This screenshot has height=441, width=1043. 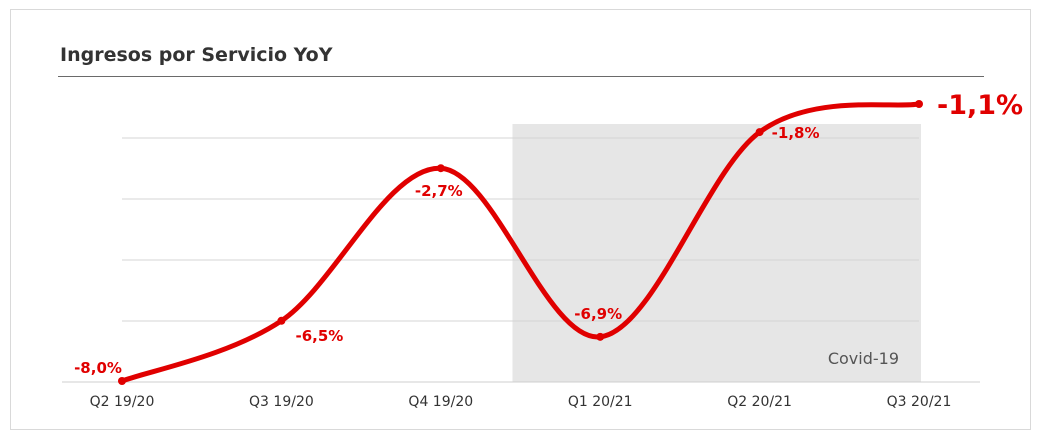 I want to click on value-label-5: -1,8%, so click(x=796, y=133).